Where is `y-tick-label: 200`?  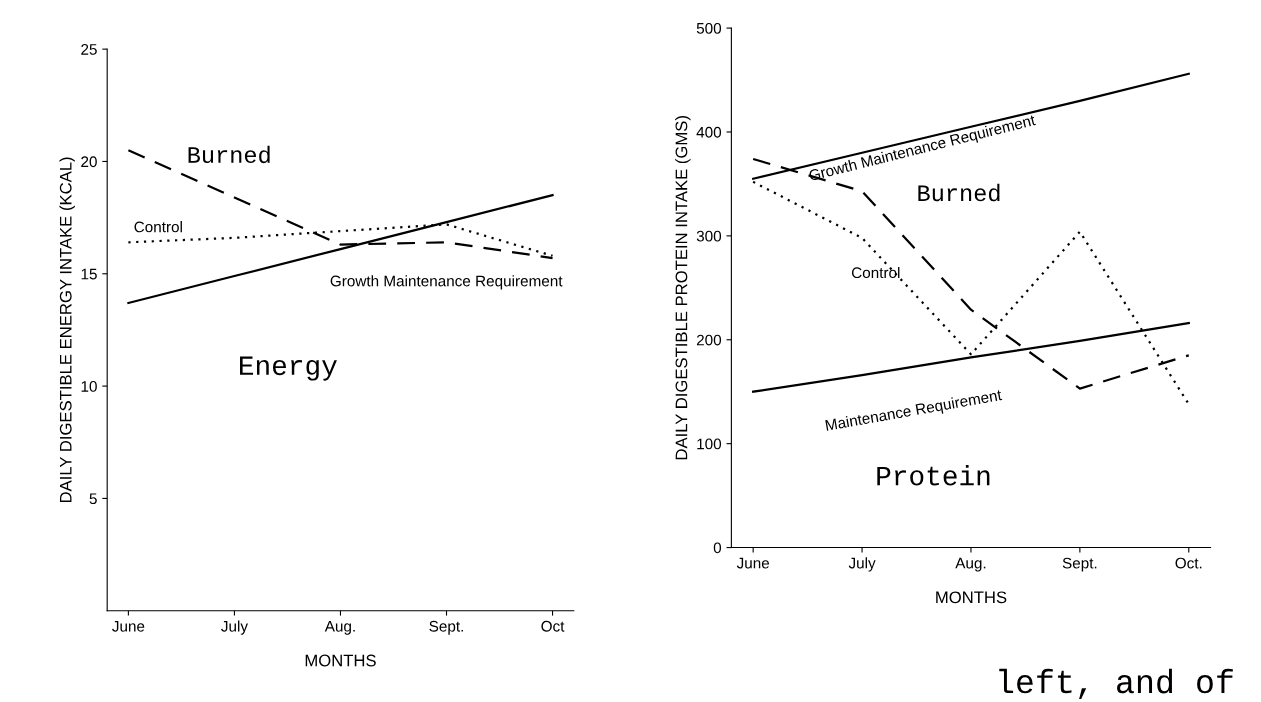
y-tick-label: 200 is located at coordinates (709, 340).